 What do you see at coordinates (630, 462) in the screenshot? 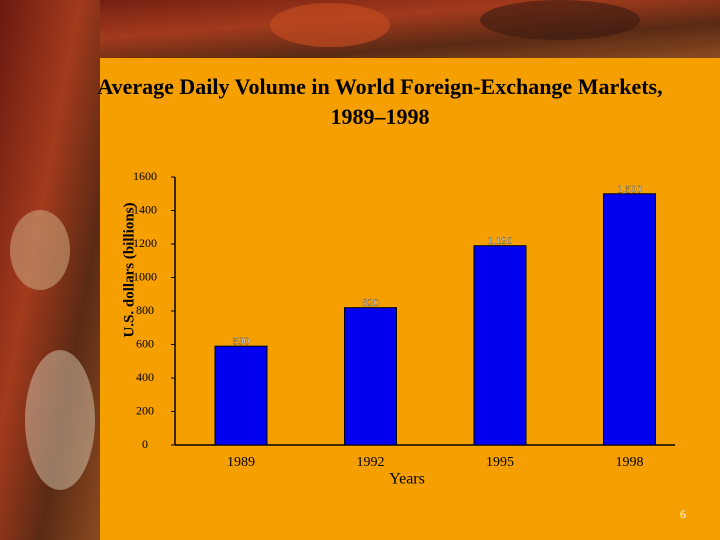
I see `x-tick-label: 1998` at bounding box center [630, 462].